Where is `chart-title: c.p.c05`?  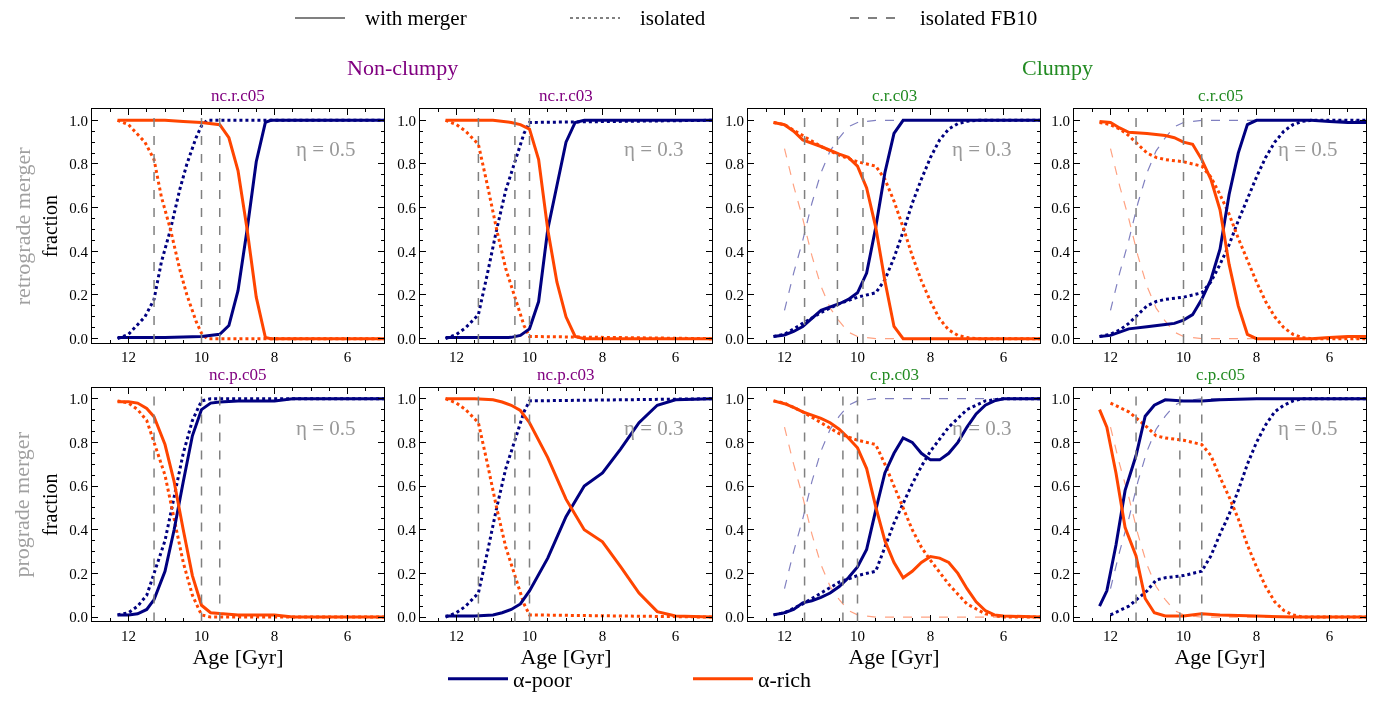
chart-title: c.p.c05 is located at coordinates (1221, 374).